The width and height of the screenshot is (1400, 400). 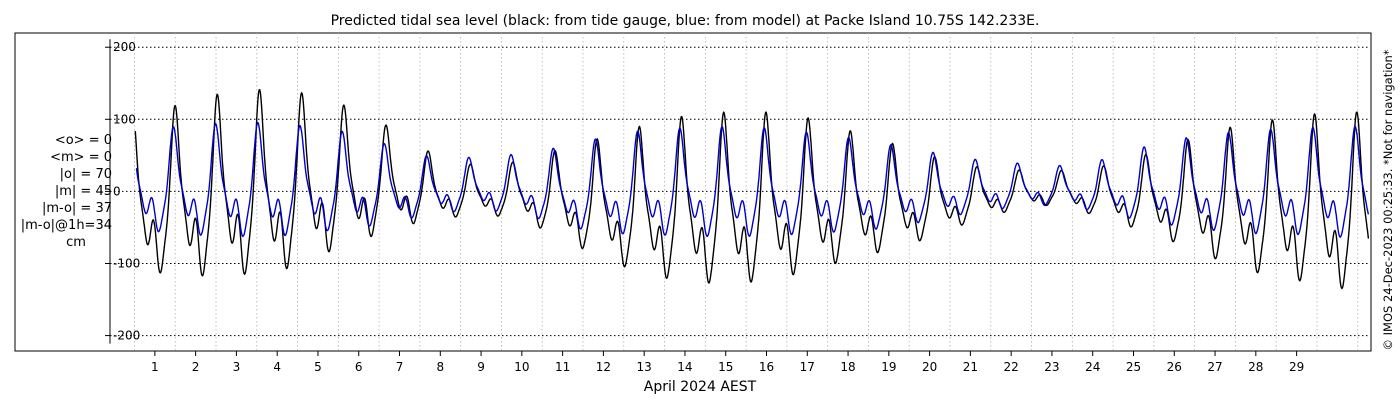 What do you see at coordinates (126, 336) in the screenshot?
I see `y-tick-label: -200` at bounding box center [126, 336].